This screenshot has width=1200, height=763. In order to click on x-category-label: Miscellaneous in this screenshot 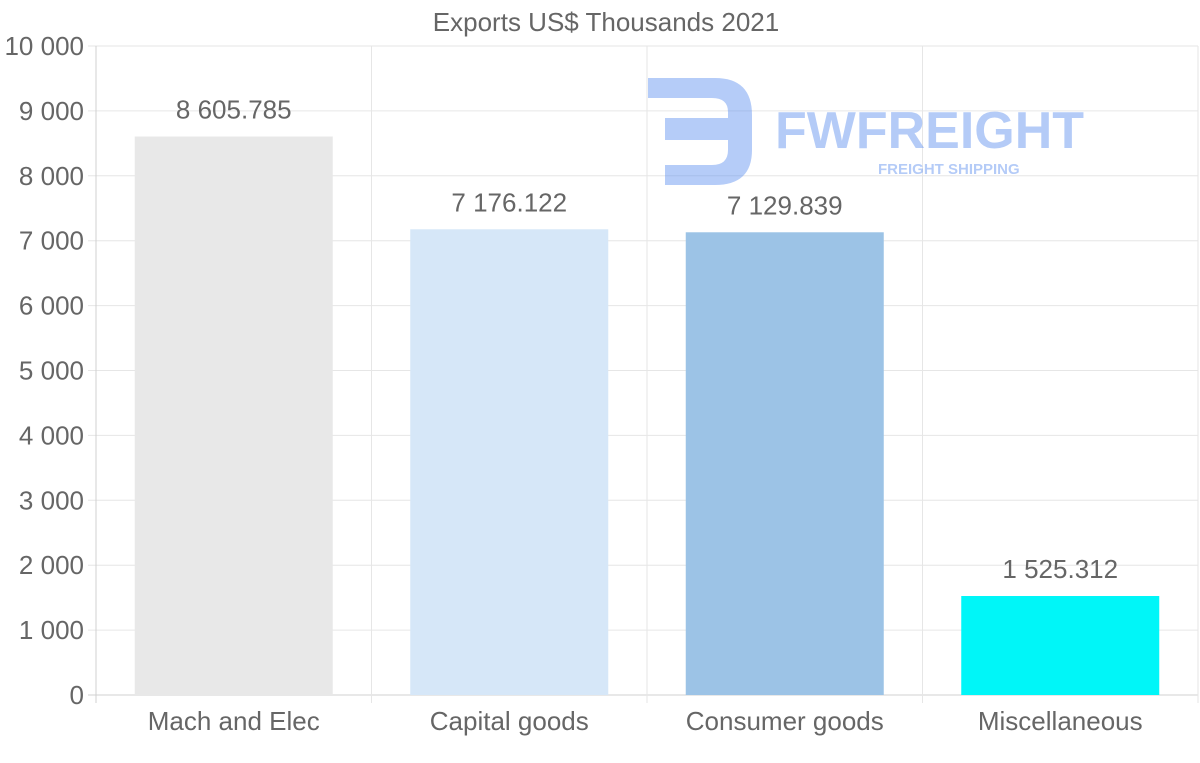, I will do `click(1060, 721)`.